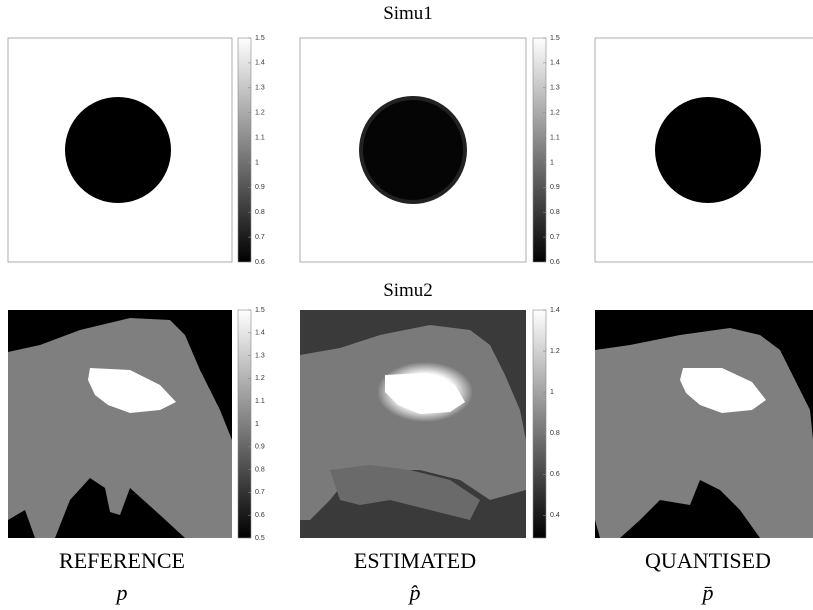 This screenshot has height=610, width=813. Describe the element at coordinates (555, 515) in the screenshot. I see `colorbar-tick-label: 0.4` at that location.